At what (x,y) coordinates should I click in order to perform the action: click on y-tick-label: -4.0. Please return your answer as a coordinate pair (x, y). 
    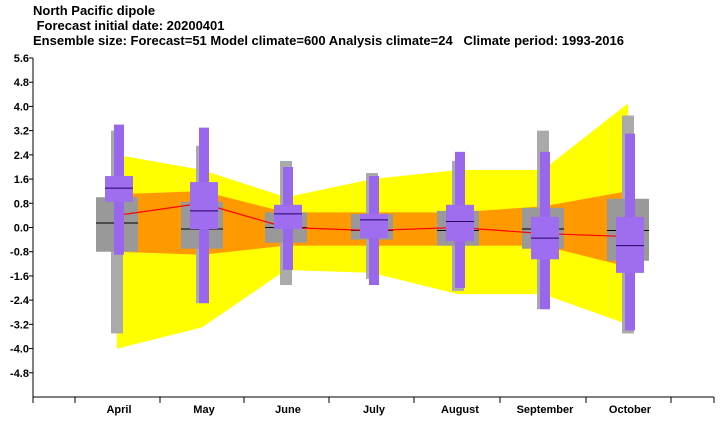
    Looking at the image, I should click on (19, 350).